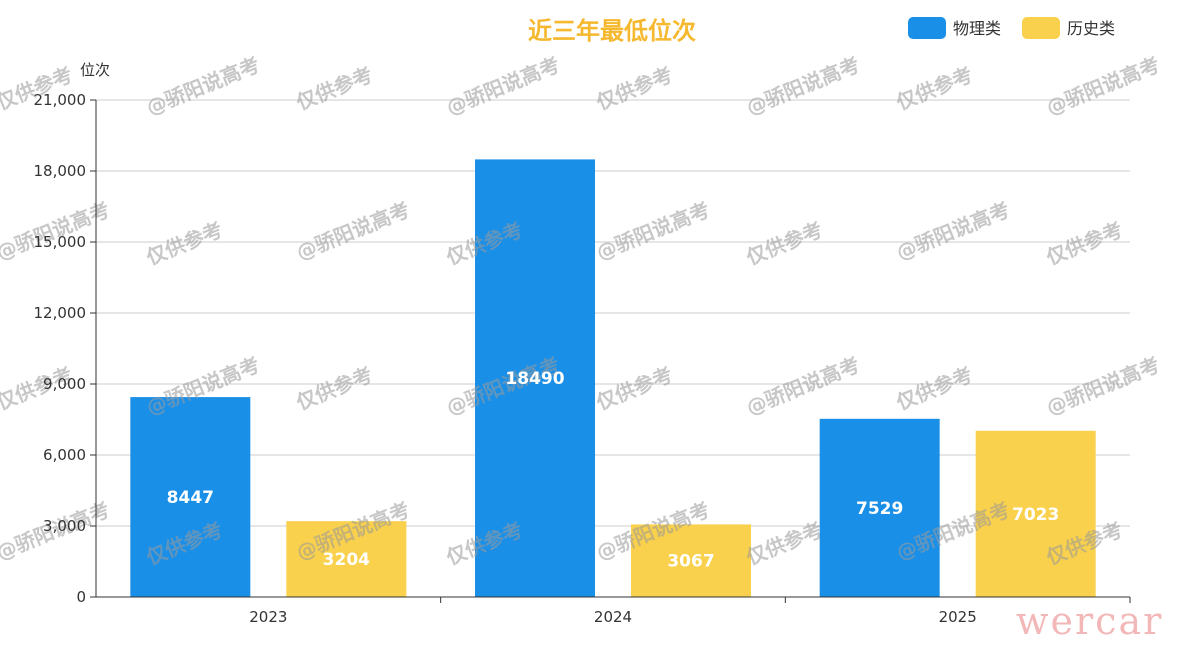 Image resolution: width=1188 pixels, height=648 pixels. I want to click on bar-history-2025, so click(1035, 513).